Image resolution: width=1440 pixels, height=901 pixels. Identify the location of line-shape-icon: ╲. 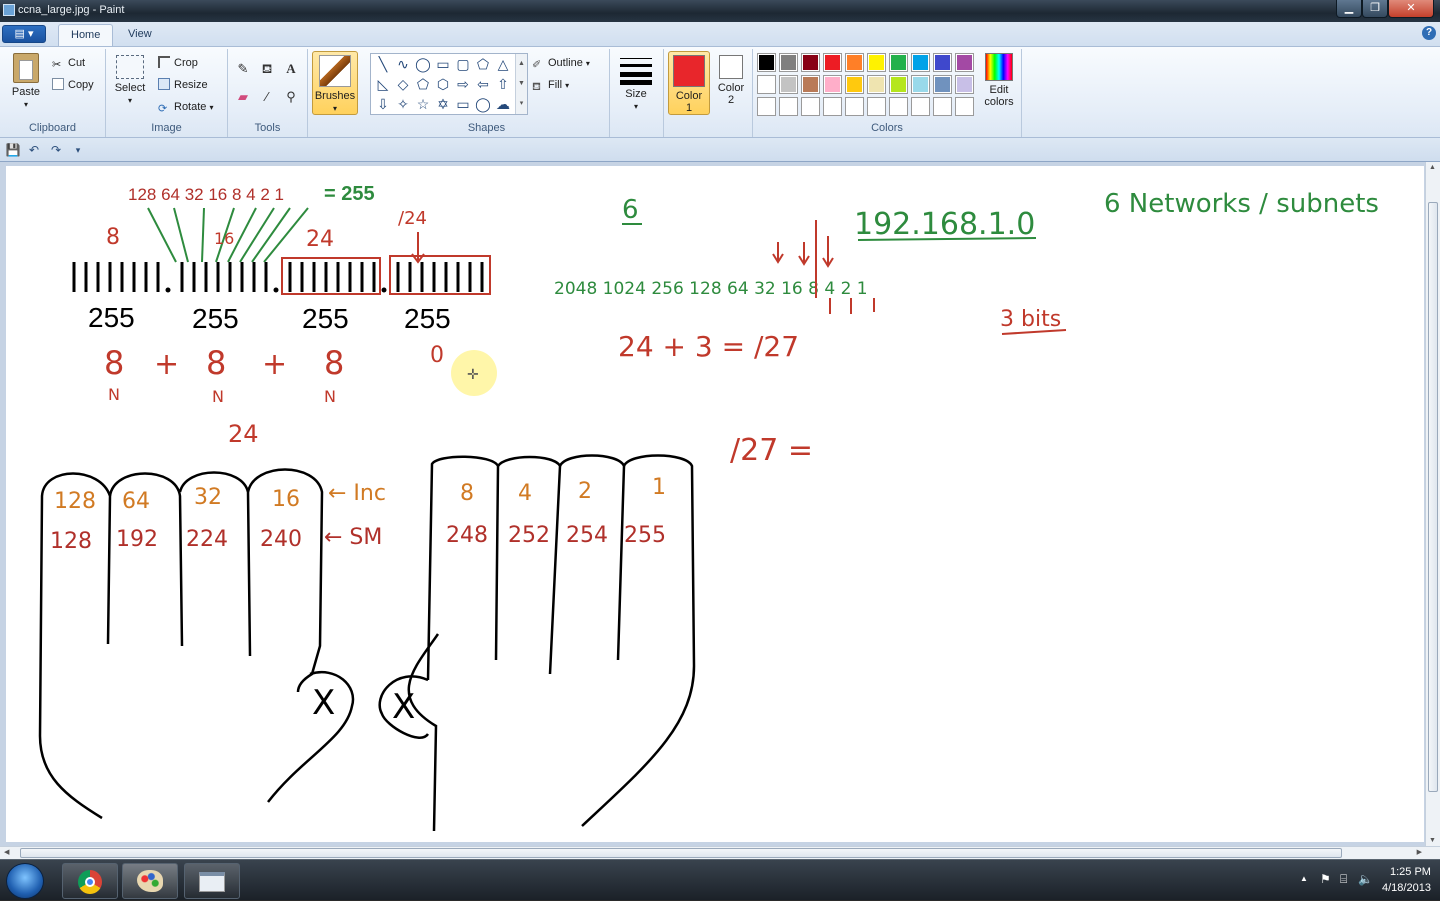
(383, 64).